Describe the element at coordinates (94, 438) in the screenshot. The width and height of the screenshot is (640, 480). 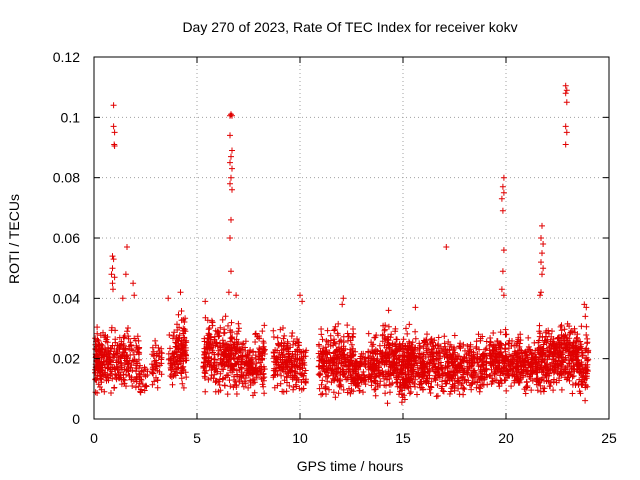
I see `x-tick-label: 0` at that location.